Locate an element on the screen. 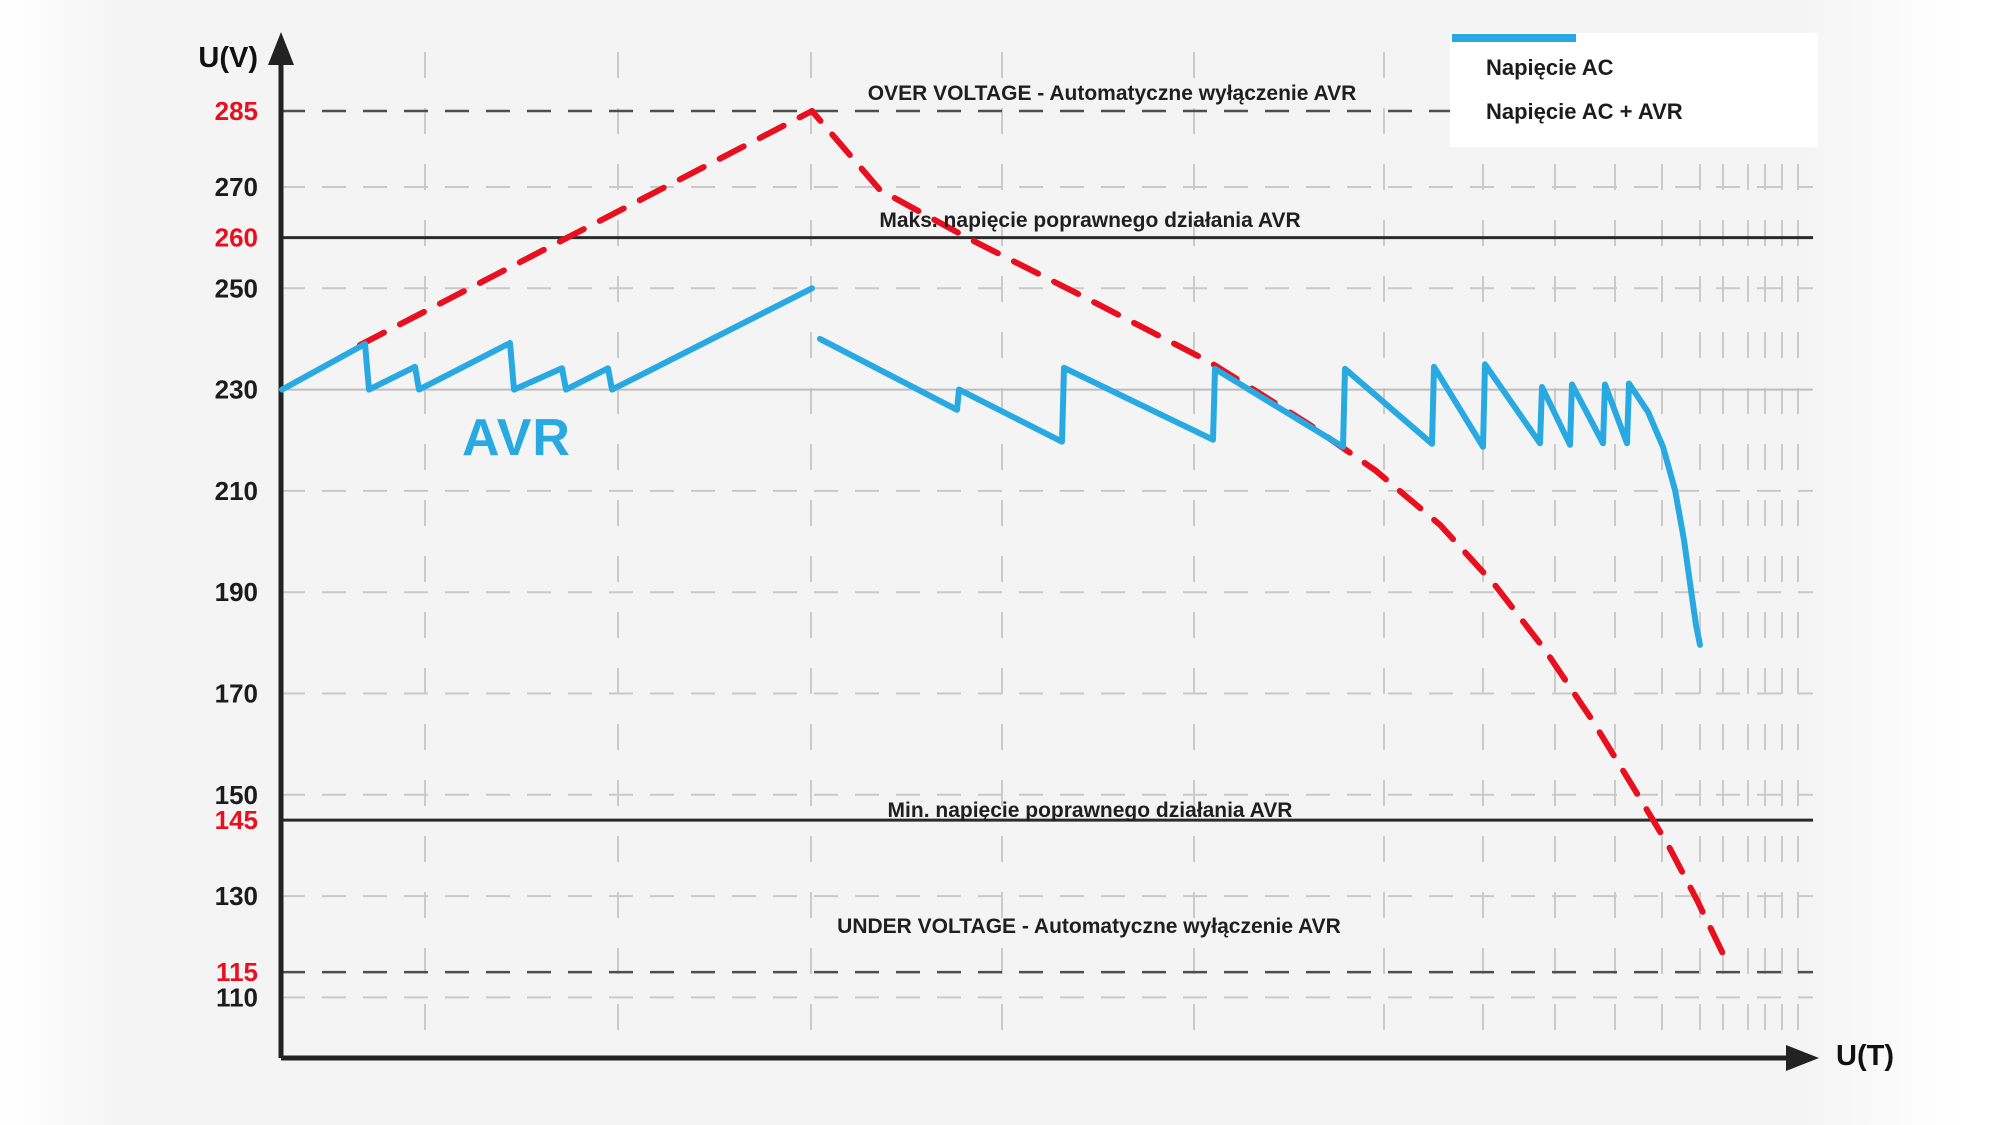  y-tick-label: 250 is located at coordinates (236, 288).